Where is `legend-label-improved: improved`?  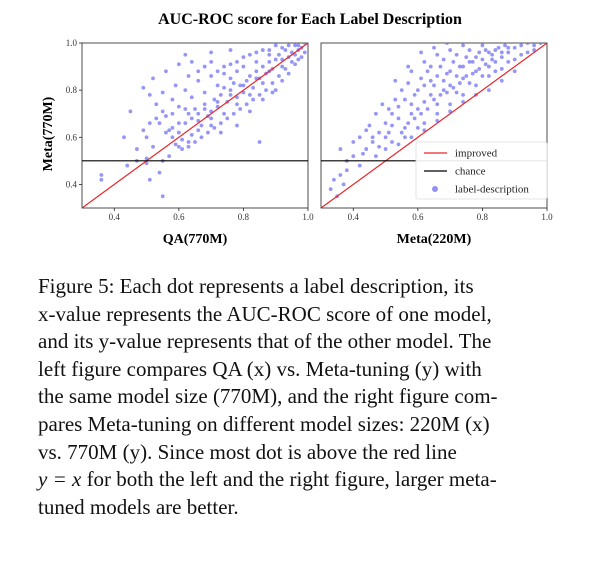 legend-label-improved: improved is located at coordinates (476, 154).